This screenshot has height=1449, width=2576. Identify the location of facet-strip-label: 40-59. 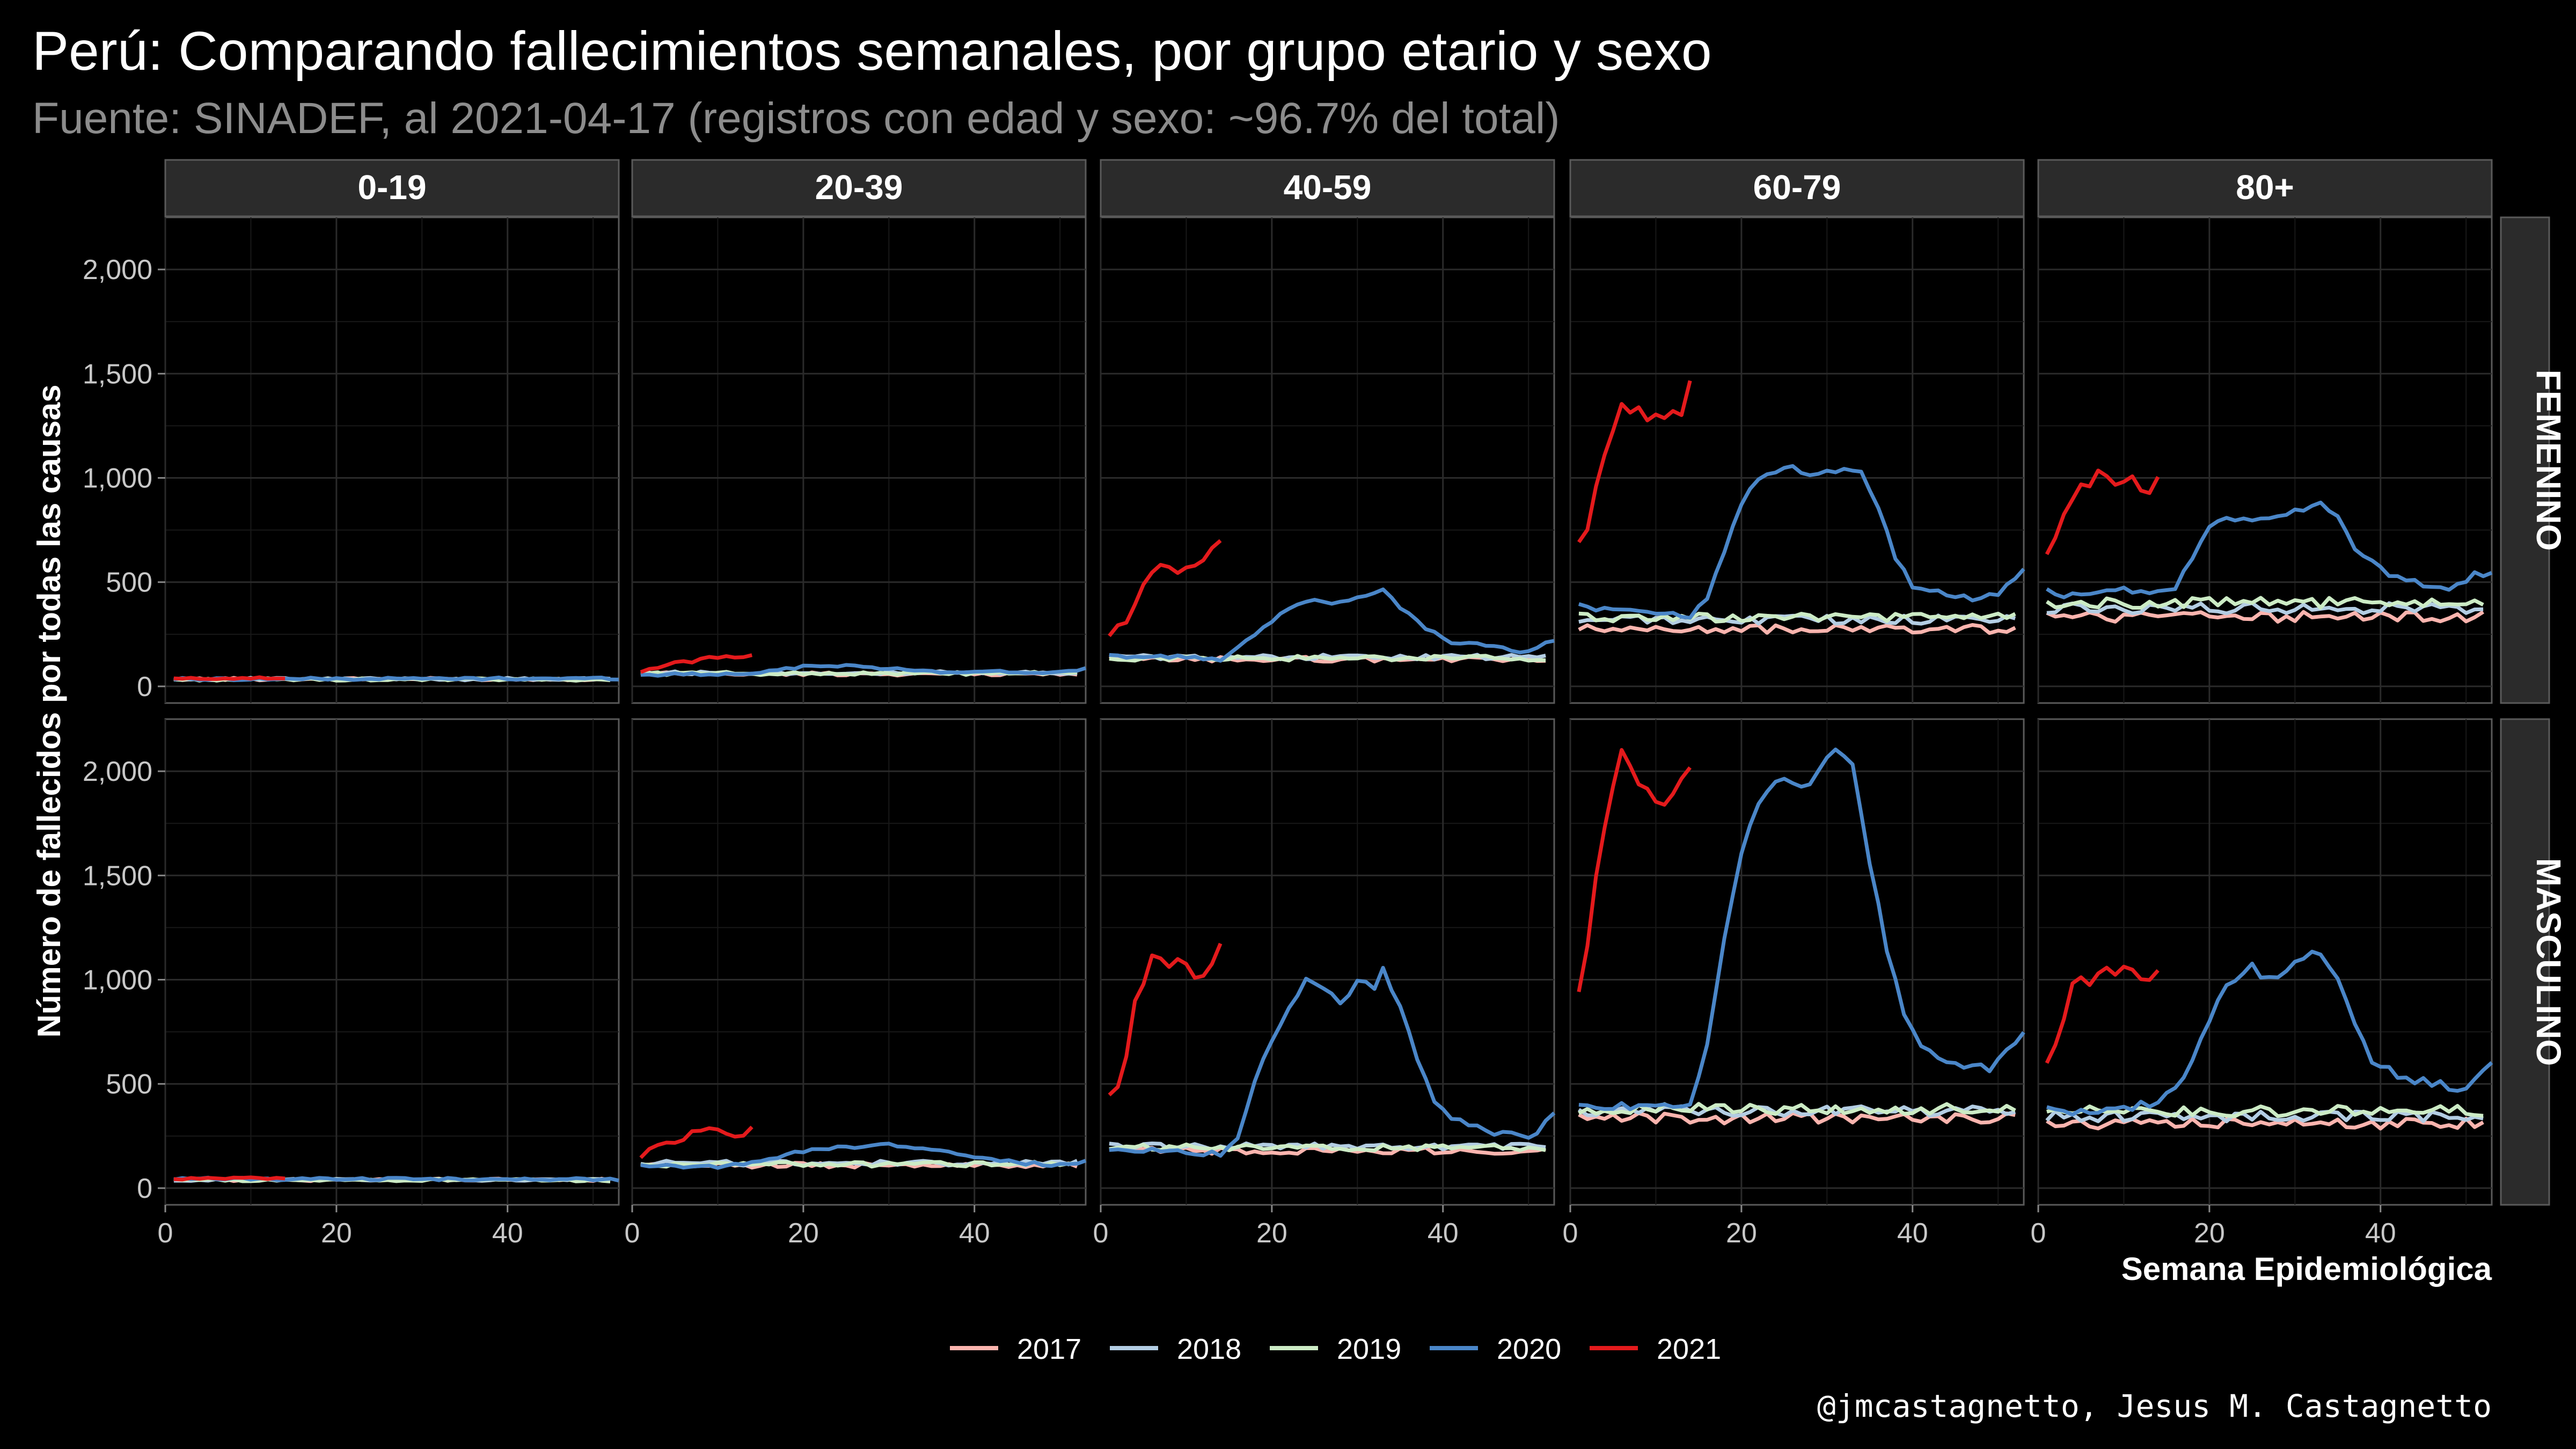
(1328, 187).